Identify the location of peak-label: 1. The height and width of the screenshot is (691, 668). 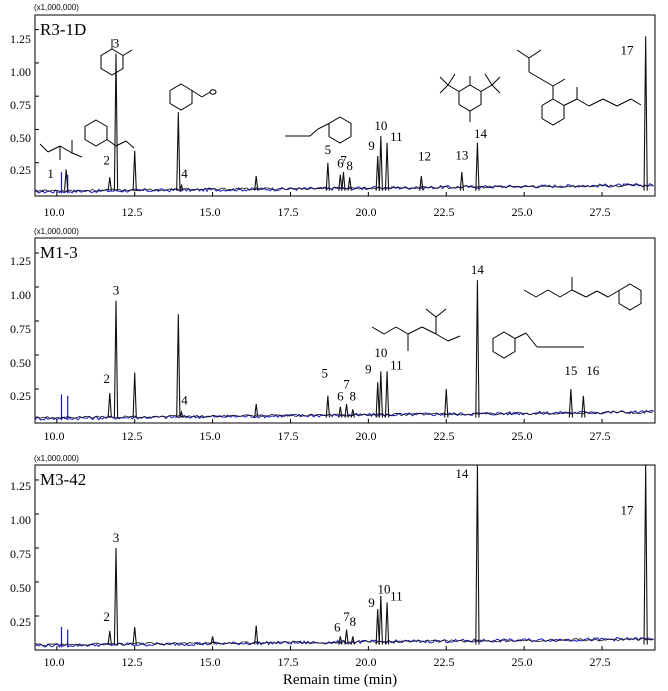
(50, 173).